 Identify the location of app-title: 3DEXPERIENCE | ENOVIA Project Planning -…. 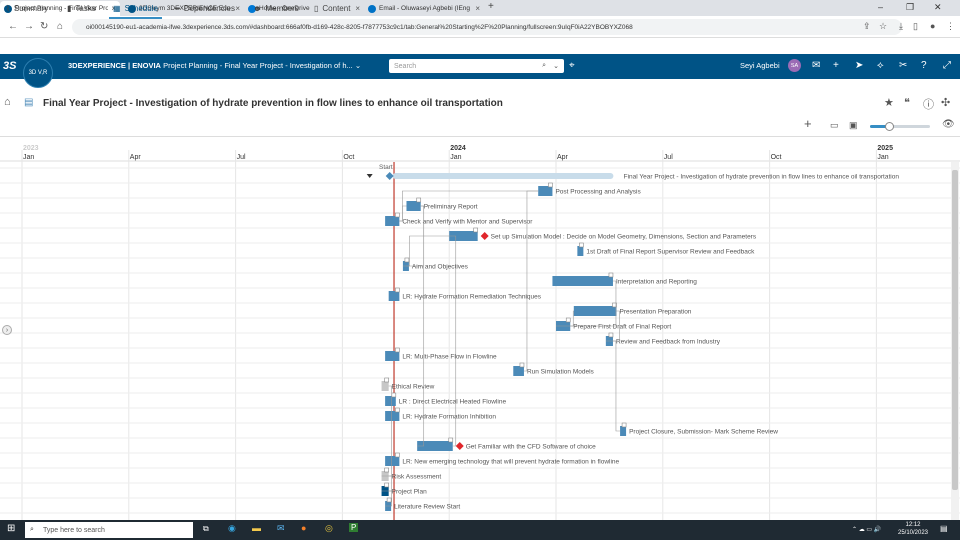
(215, 65).